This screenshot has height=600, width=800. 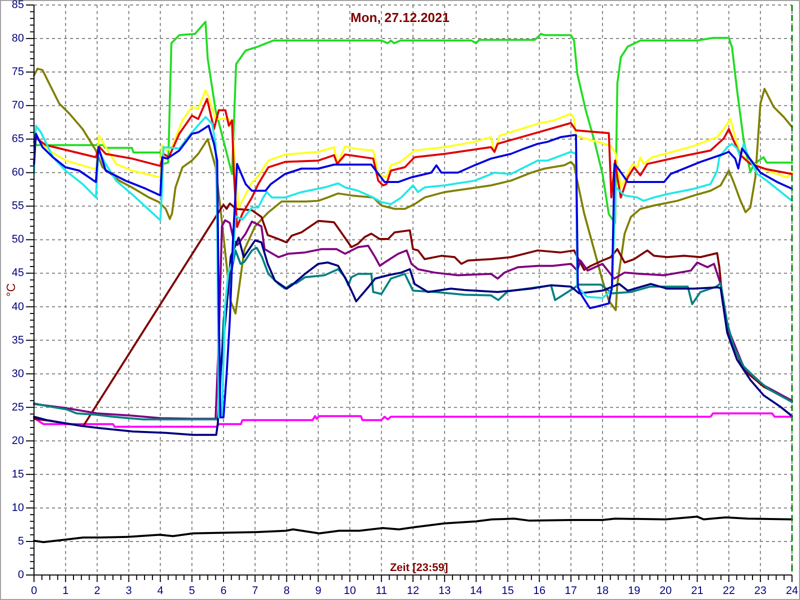 What do you see at coordinates (400, 17) in the screenshot?
I see `chart-title: Mon, 27.12.2021` at bounding box center [400, 17].